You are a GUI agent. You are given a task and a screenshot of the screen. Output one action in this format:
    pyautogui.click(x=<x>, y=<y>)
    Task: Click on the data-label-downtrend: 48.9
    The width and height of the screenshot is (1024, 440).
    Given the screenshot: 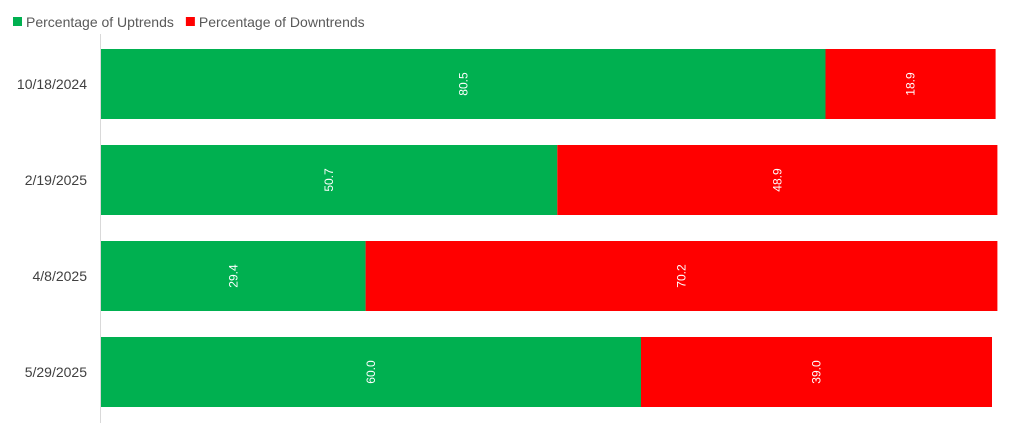 What is the action you would take?
    pyautogui.click(x=777, y=180)
    